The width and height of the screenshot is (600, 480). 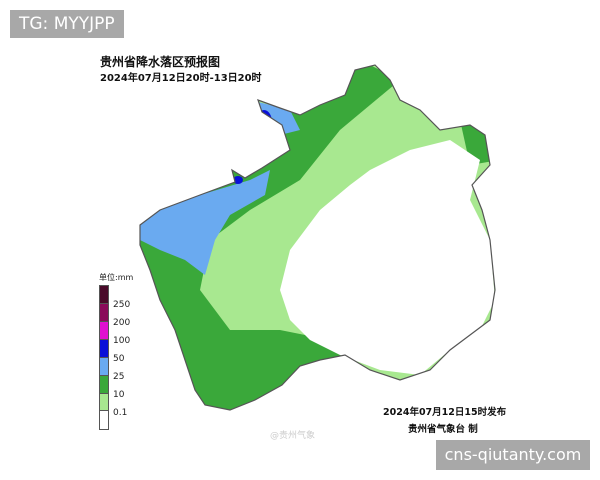 I want to click on legend-label: 25, so click(x=119, y=377).